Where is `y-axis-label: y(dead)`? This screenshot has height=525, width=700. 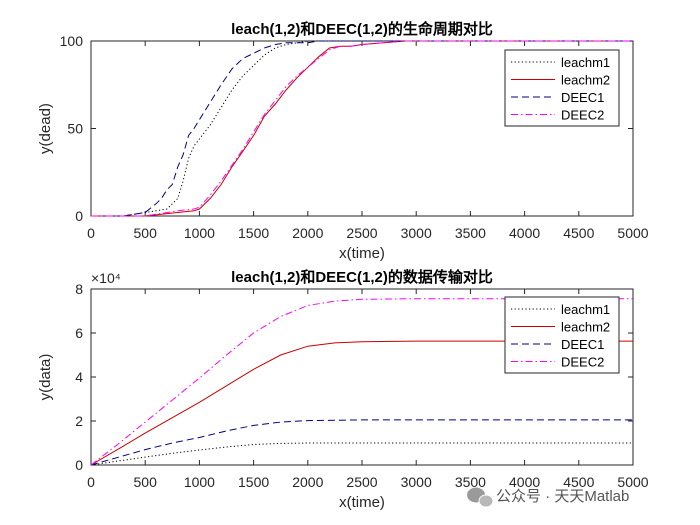 y-axis-label: y(dead) is located at coordinates (45, 128).